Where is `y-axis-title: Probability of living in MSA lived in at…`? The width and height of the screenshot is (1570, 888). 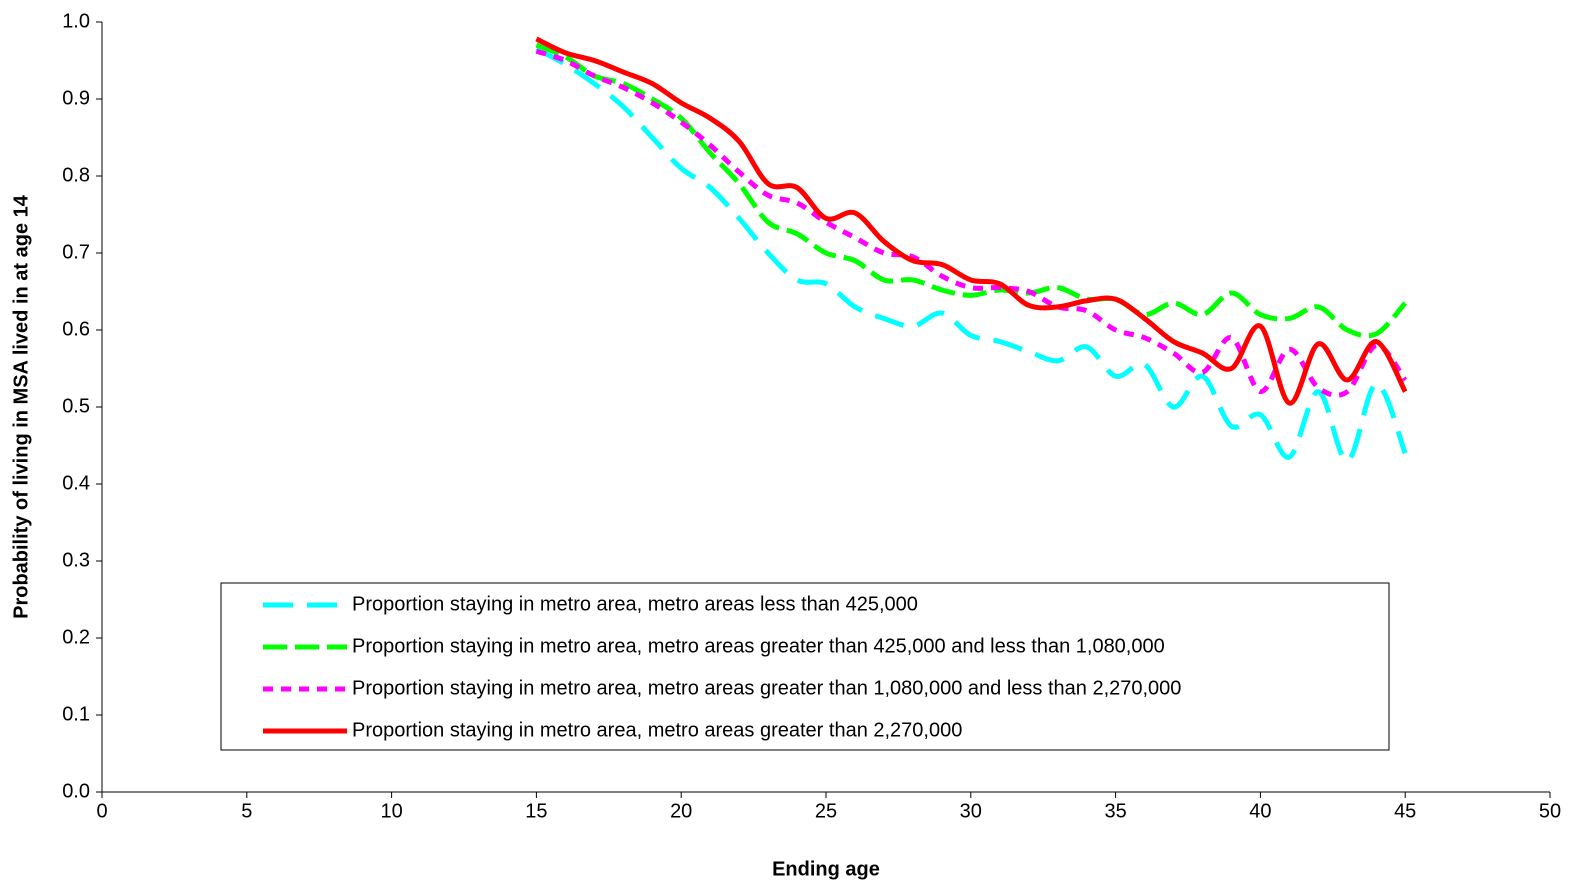 y-axis-title: Probability of living in MSA lived in at… is located at coordinates (21, 406).